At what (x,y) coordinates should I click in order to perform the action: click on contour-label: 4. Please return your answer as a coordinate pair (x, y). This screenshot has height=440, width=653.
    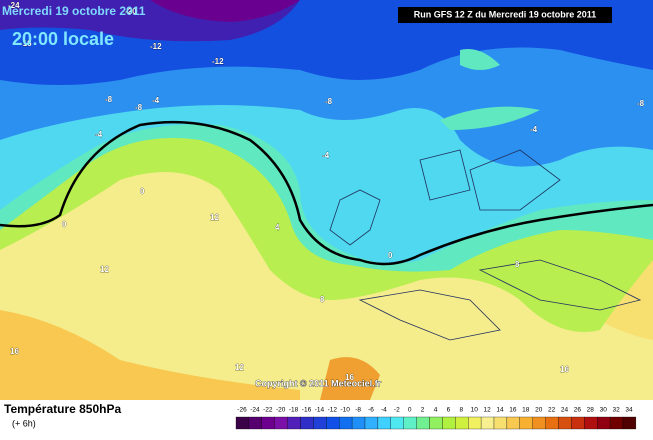
    Looking at the image, I should click on (277, 227).